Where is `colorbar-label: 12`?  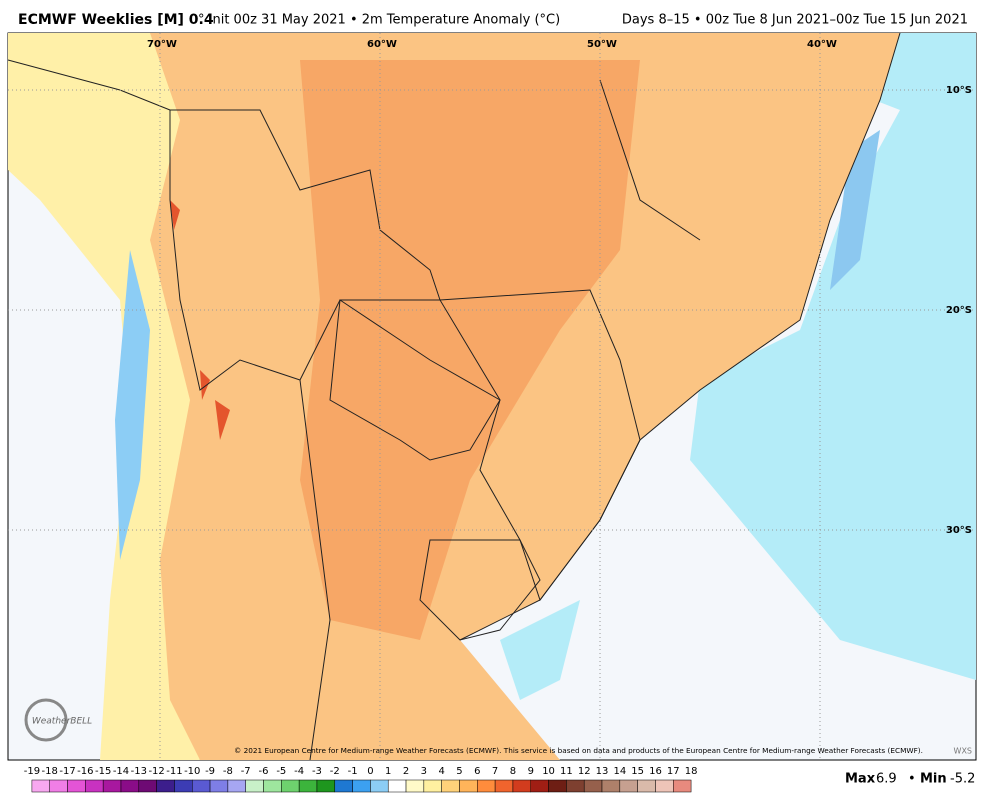 colorbar-label: 12 is located at coordinates (584, 771).